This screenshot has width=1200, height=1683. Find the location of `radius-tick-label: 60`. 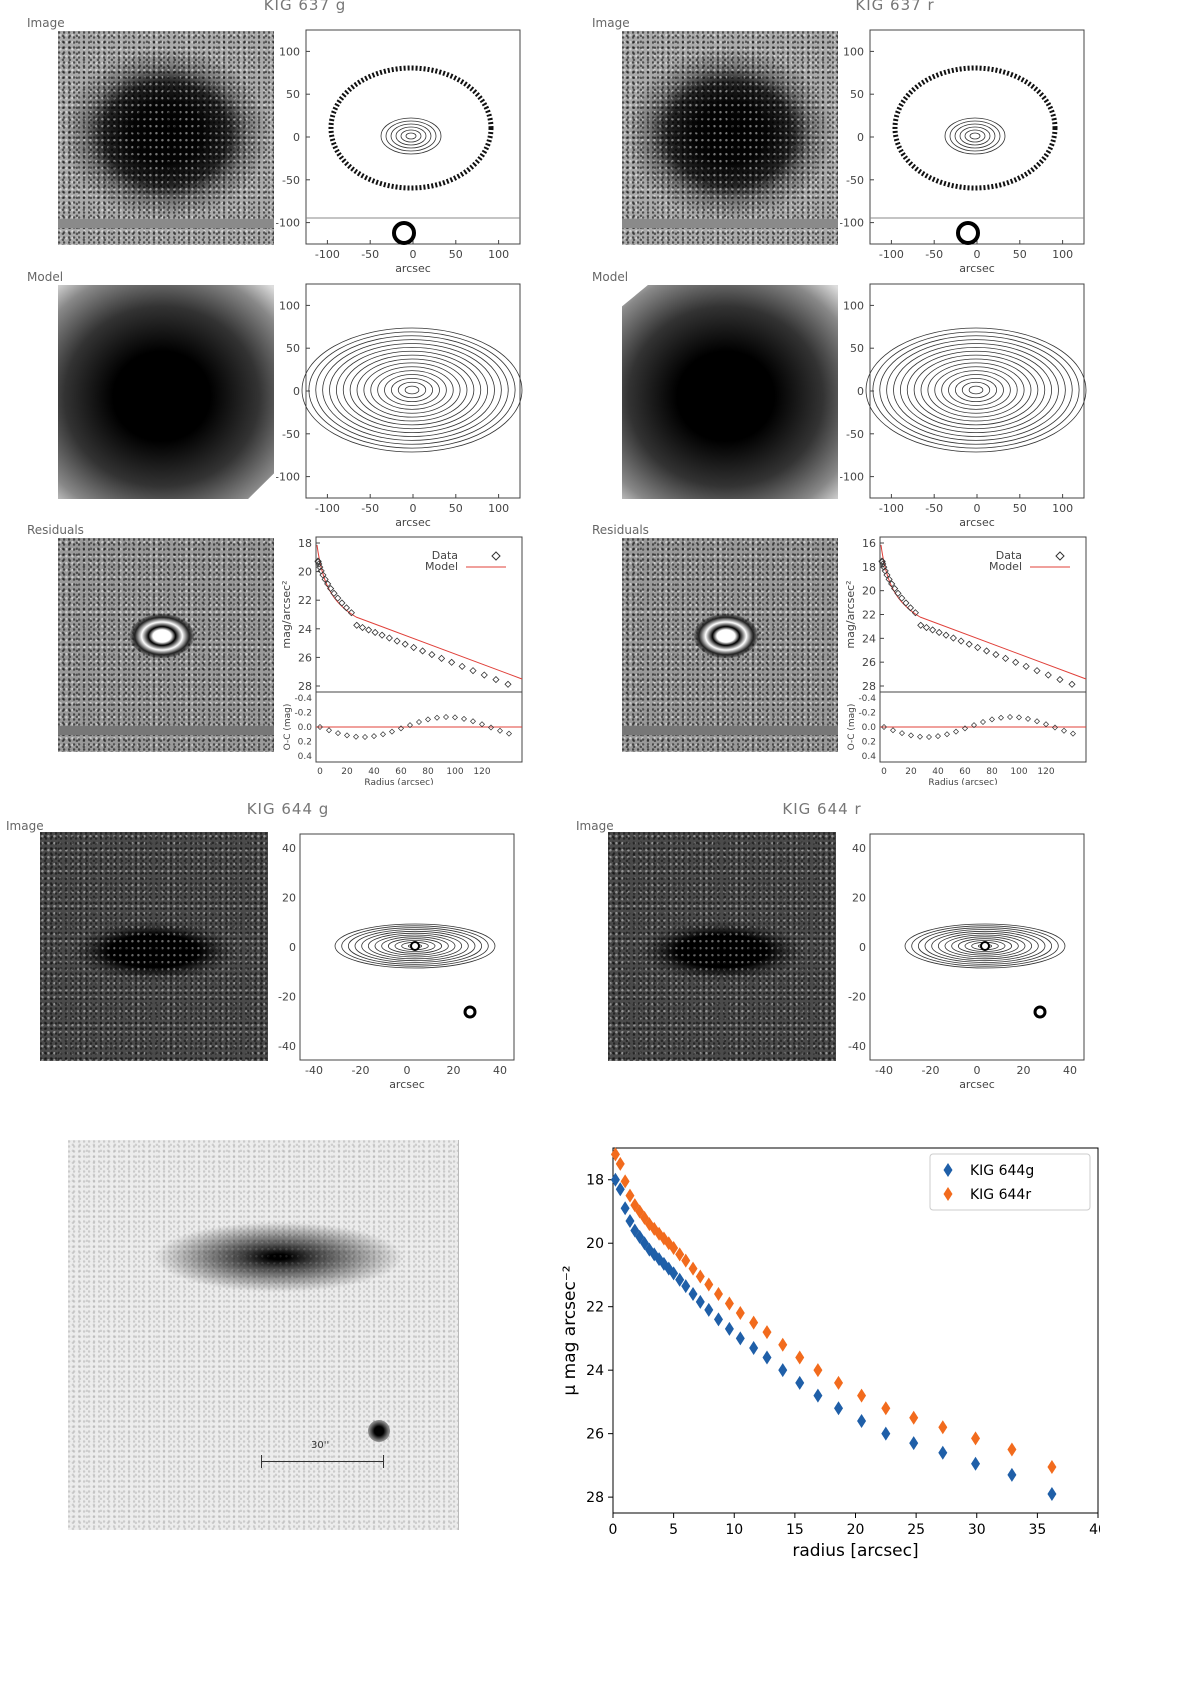

radius-tick-label: 60 is located at coordinates (401, 772).